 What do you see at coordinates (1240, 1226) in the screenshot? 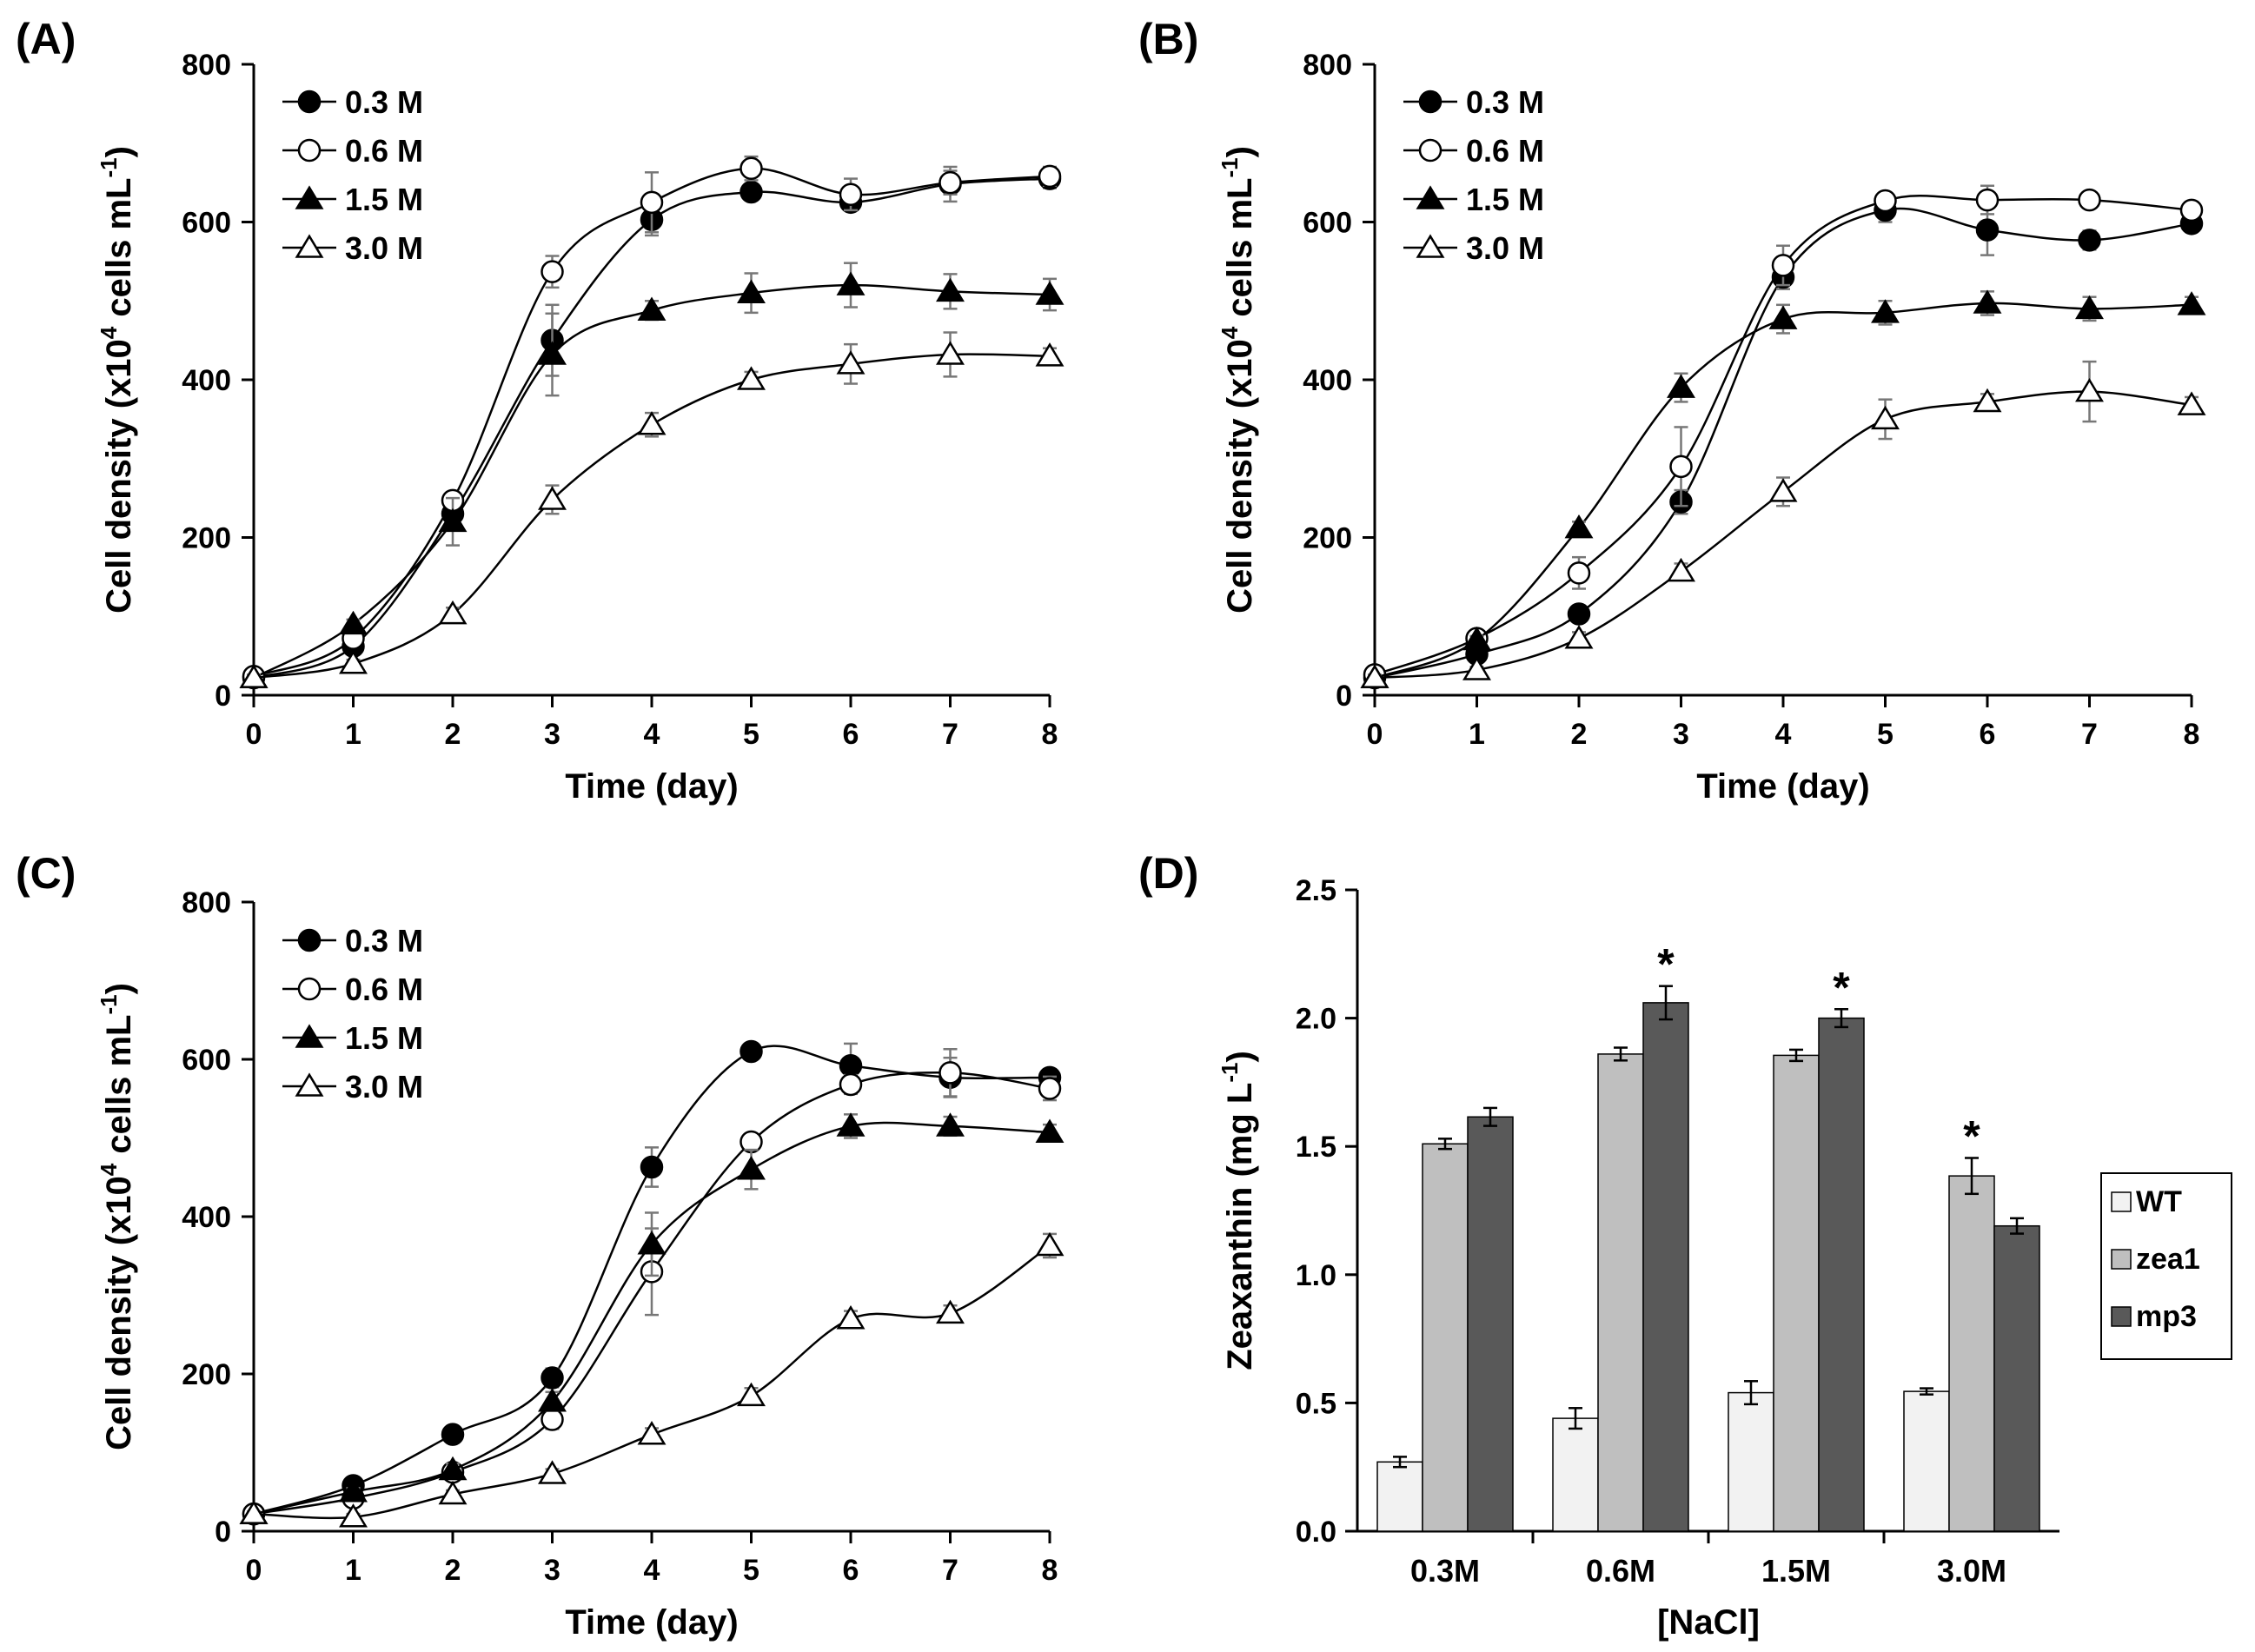
I see `y-axis-title-part: Zeaxanthin (mg L` at bounding box center [1240, 1226].